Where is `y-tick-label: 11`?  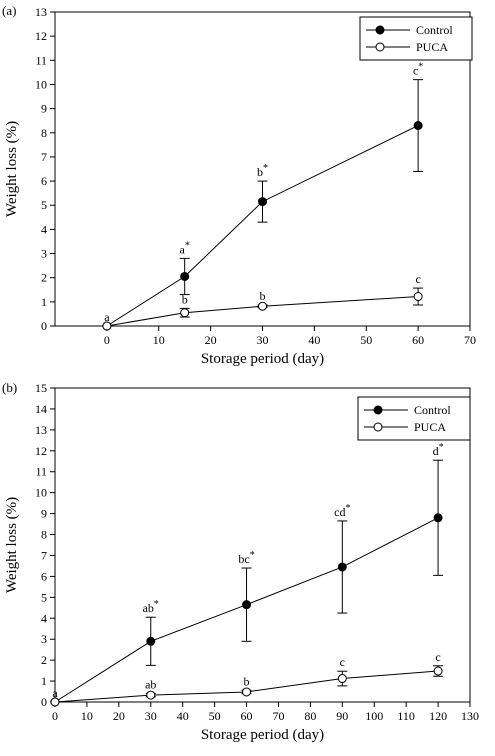
y-tick-label: 11 is located at coordinates (41, 60).